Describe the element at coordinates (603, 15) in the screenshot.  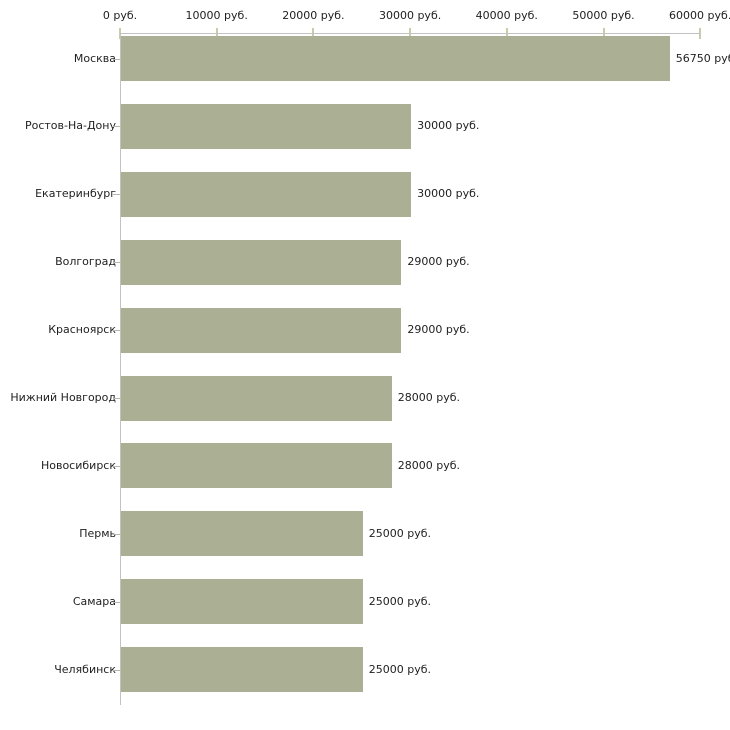
I see `x-axis-tick-label: 50000 руб.` at that location.